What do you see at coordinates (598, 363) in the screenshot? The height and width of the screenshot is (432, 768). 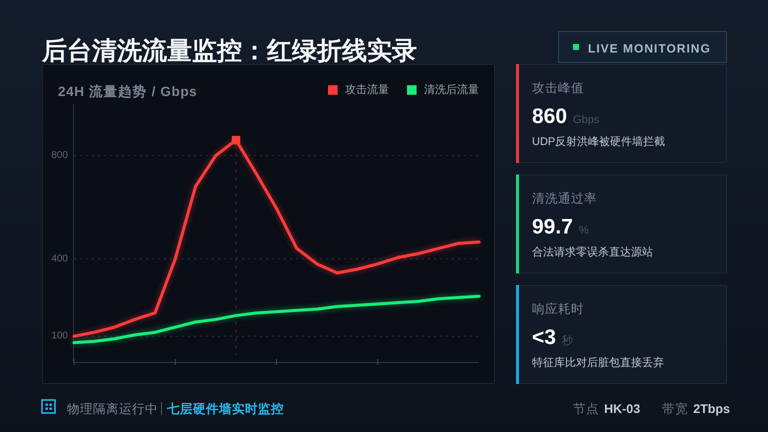 I see `card-note: 特征库比对后脏包直接丢弃` at bounding box center [598, 363].